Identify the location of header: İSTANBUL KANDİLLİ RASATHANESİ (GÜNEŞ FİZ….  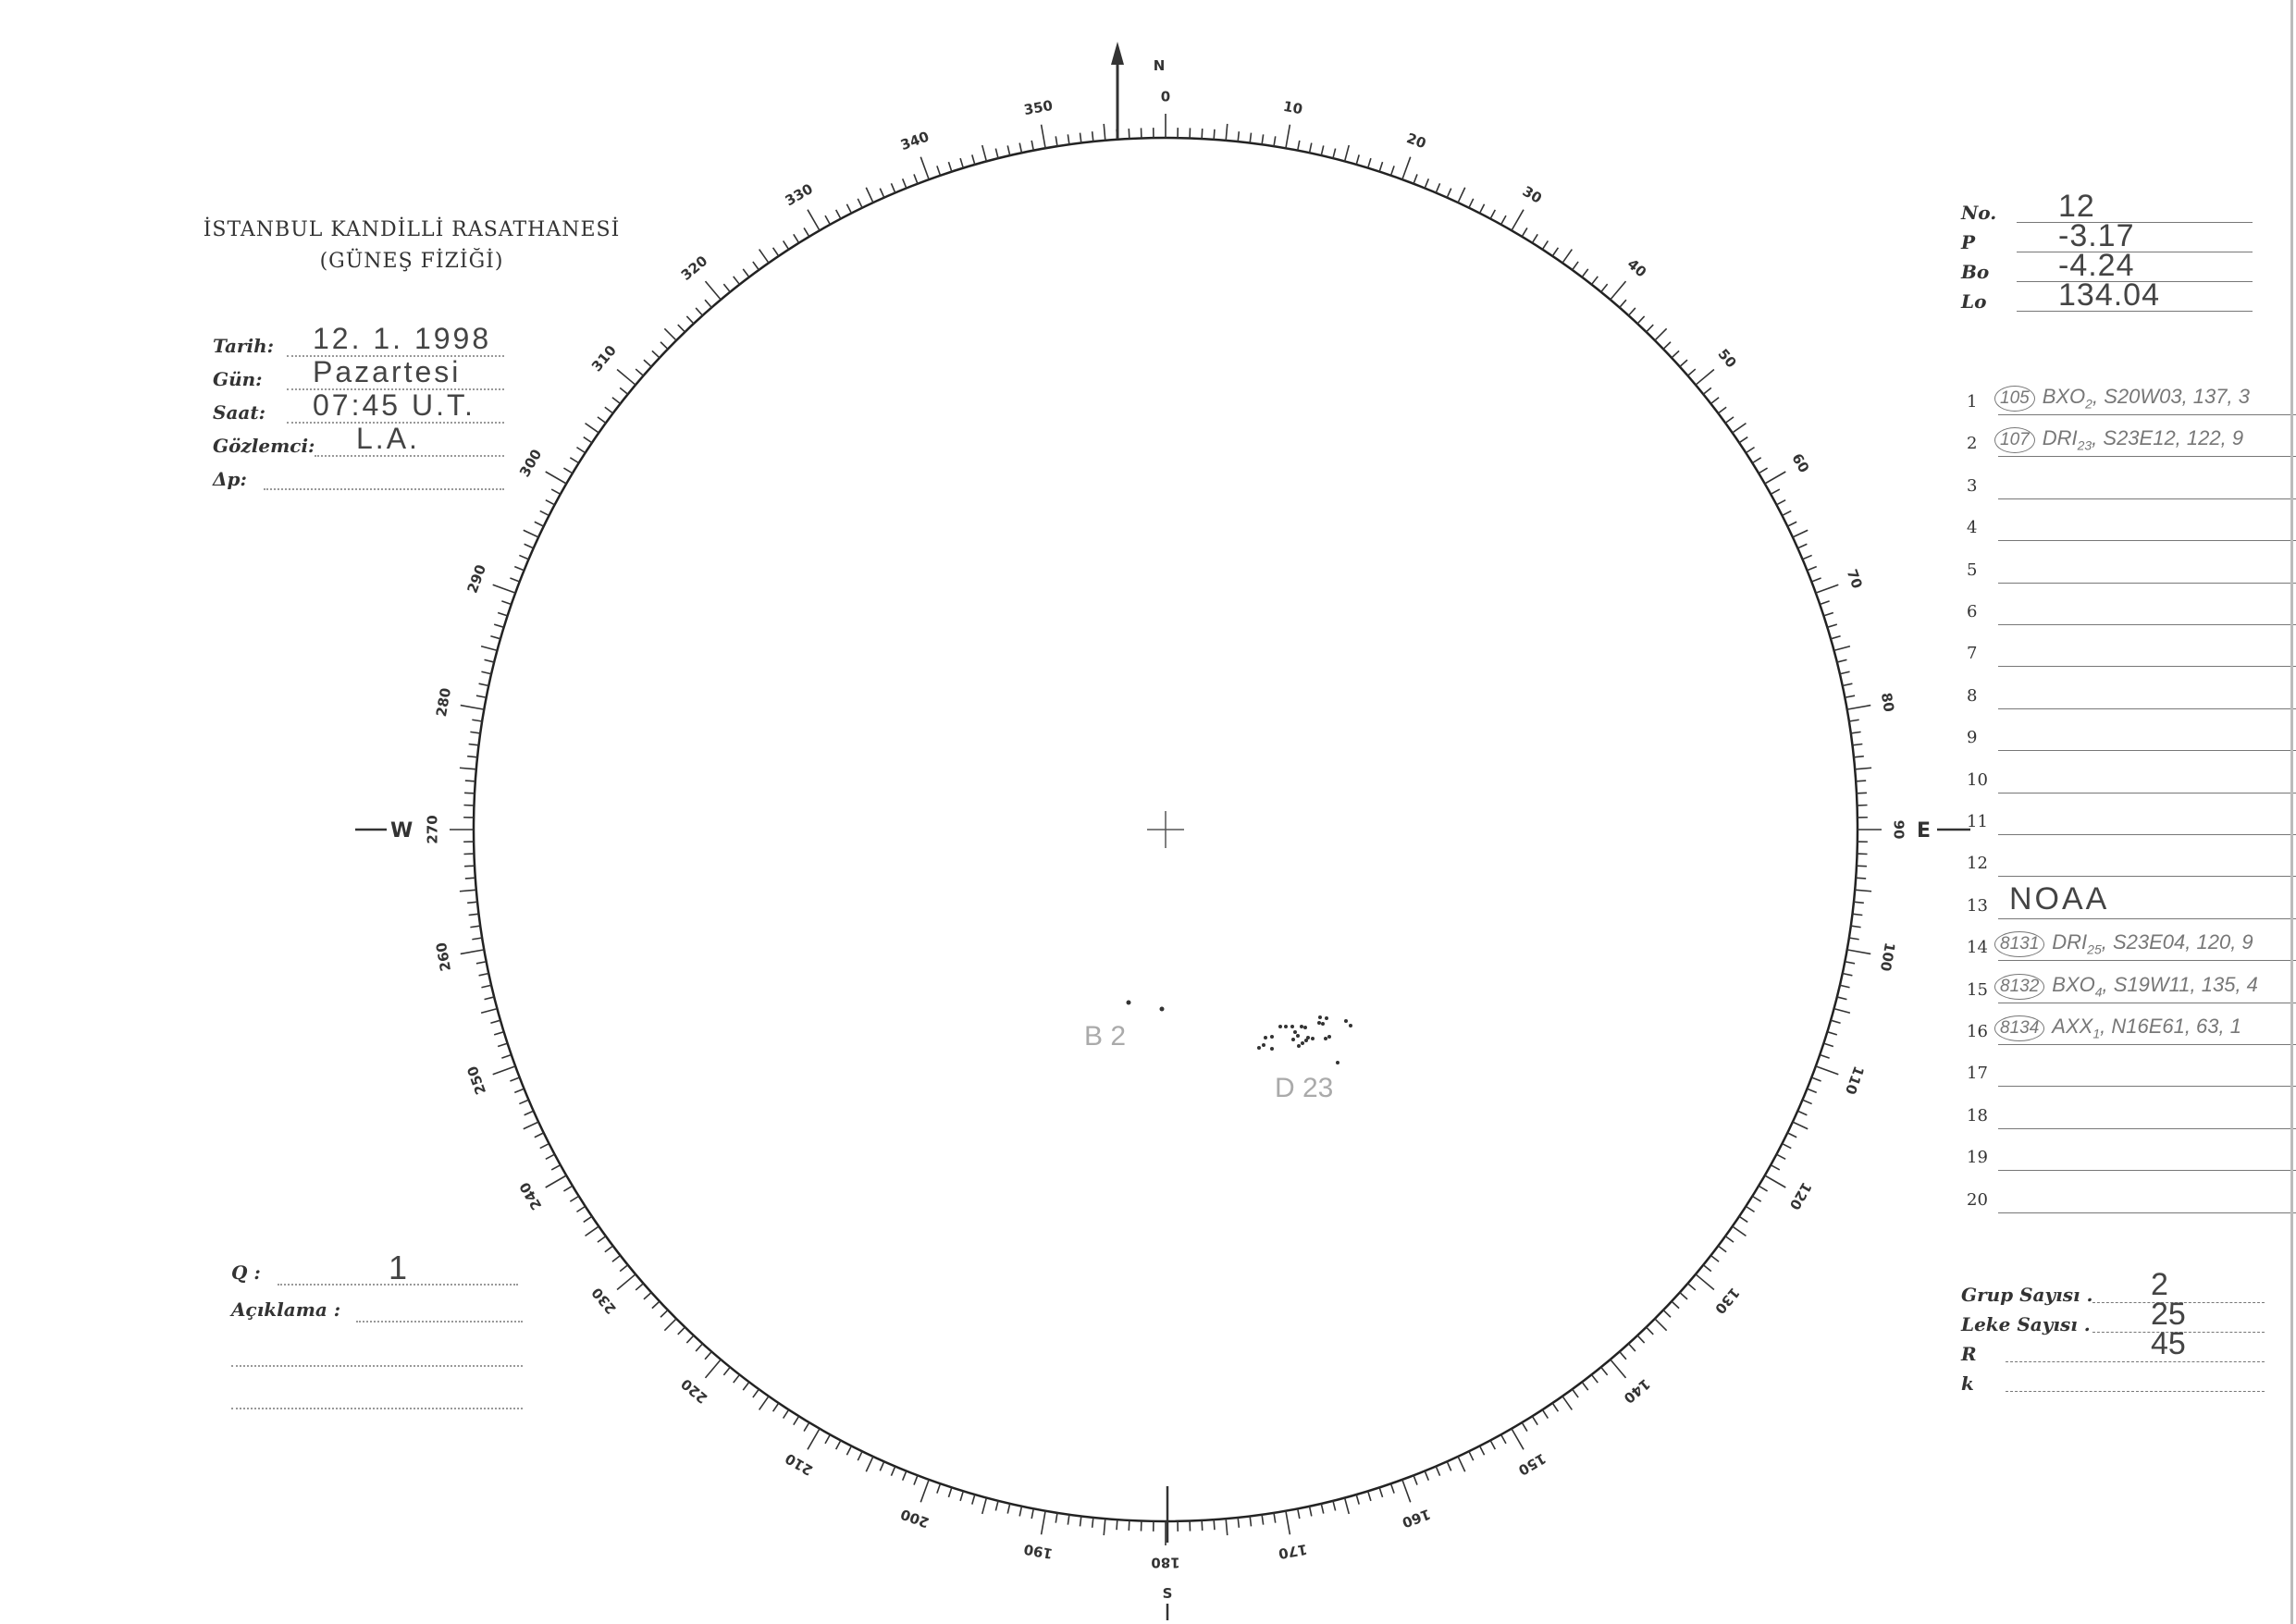
(412, 246).